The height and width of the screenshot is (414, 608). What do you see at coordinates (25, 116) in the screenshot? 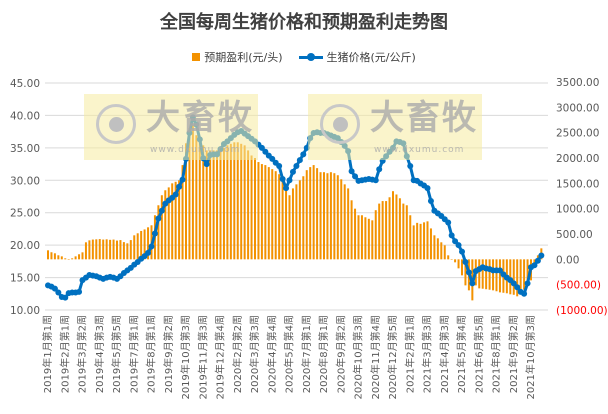
I see `left-tick-label: 40.00` at bounding box center [25, 116].